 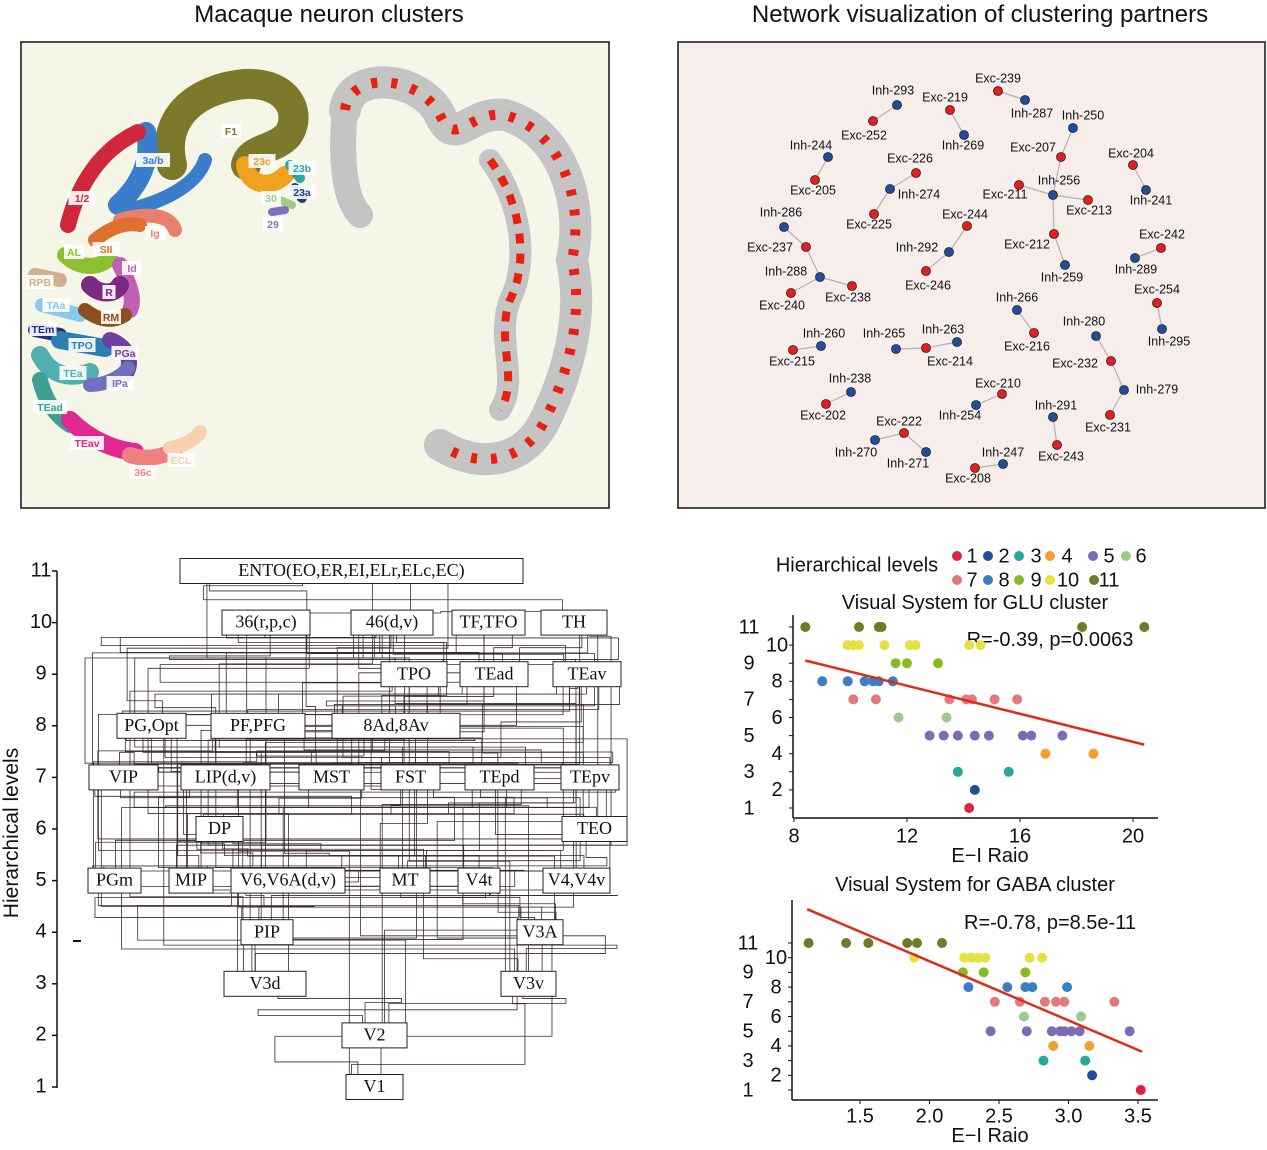 What do you see at coordinates (265, 983) in the screenshot?
I see `hierarchy-area-box: V3d` at bounding box center [265, 983].